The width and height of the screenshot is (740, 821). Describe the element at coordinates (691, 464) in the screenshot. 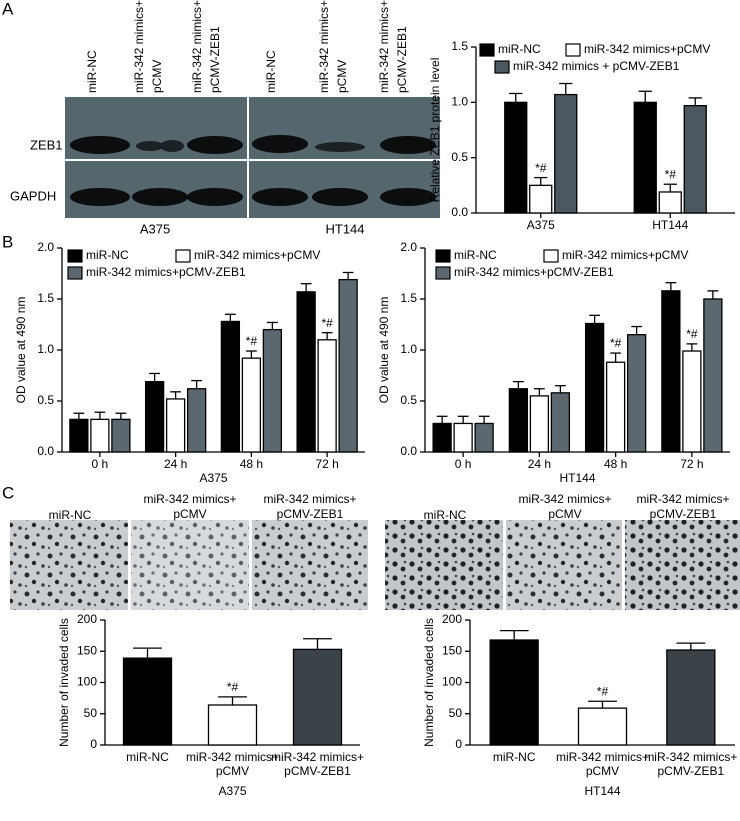

I see `x-tick-label: 72 h` at that location.